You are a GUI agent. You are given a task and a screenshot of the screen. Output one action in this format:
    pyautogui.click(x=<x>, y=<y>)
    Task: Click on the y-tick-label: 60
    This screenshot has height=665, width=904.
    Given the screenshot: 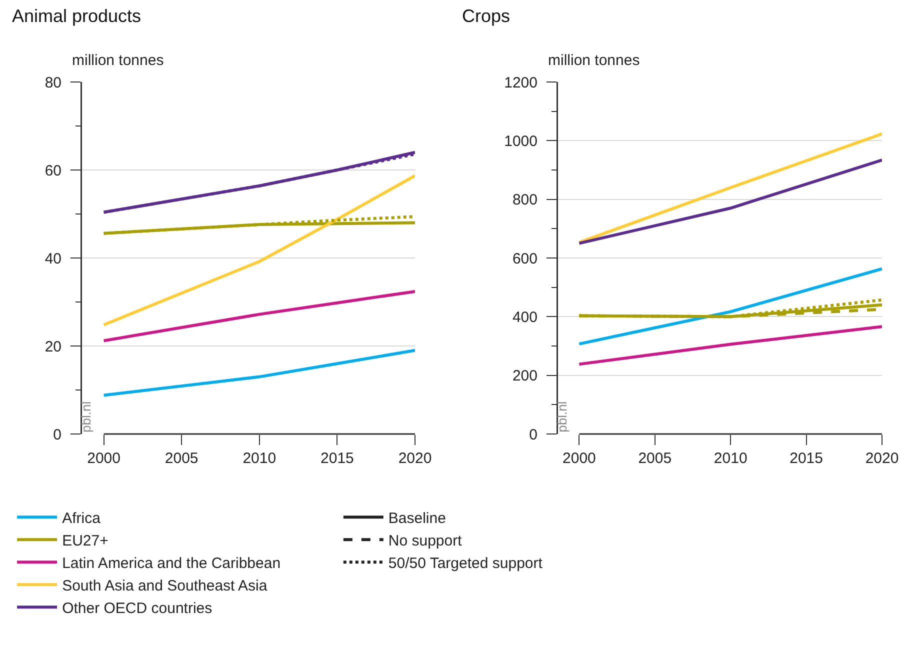 What is the action you would take?
    pyautogui.click(x=53, y=171)
    